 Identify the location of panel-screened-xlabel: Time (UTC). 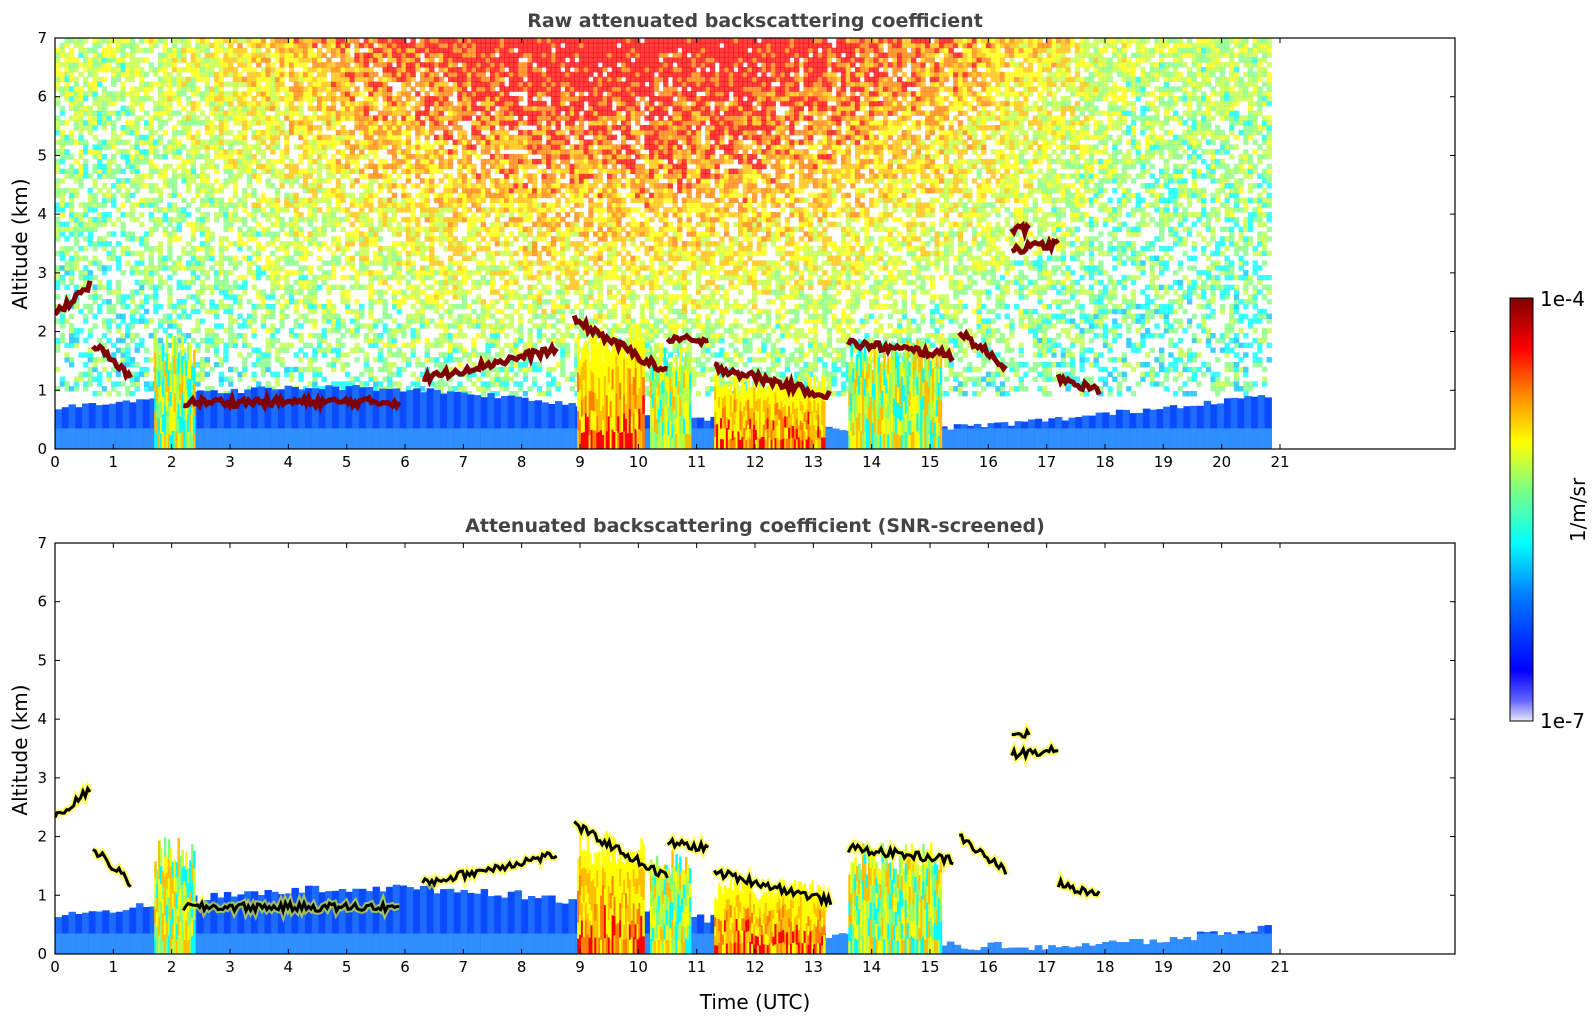
(755, 1002).